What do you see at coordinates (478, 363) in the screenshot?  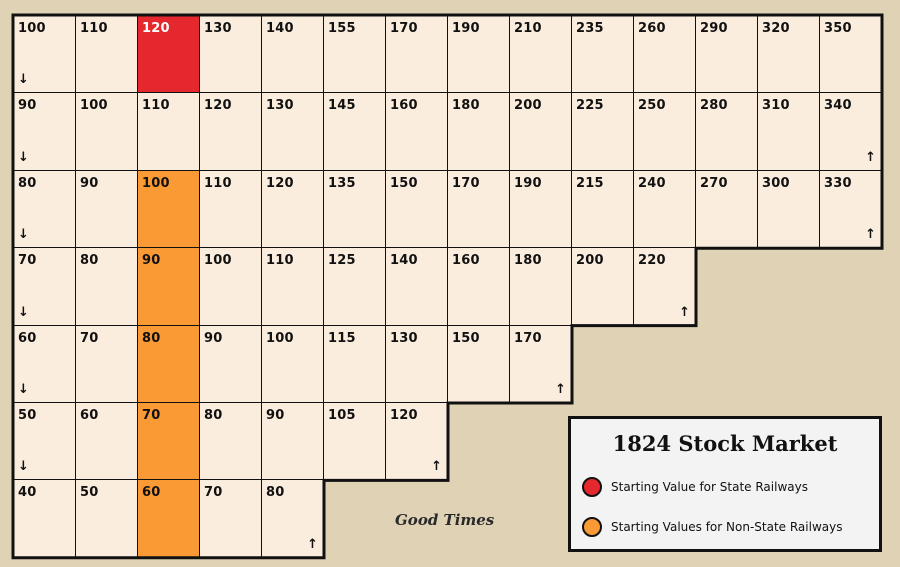 I see `market-space-150-r4: 150` at bounding box center [478, 363].